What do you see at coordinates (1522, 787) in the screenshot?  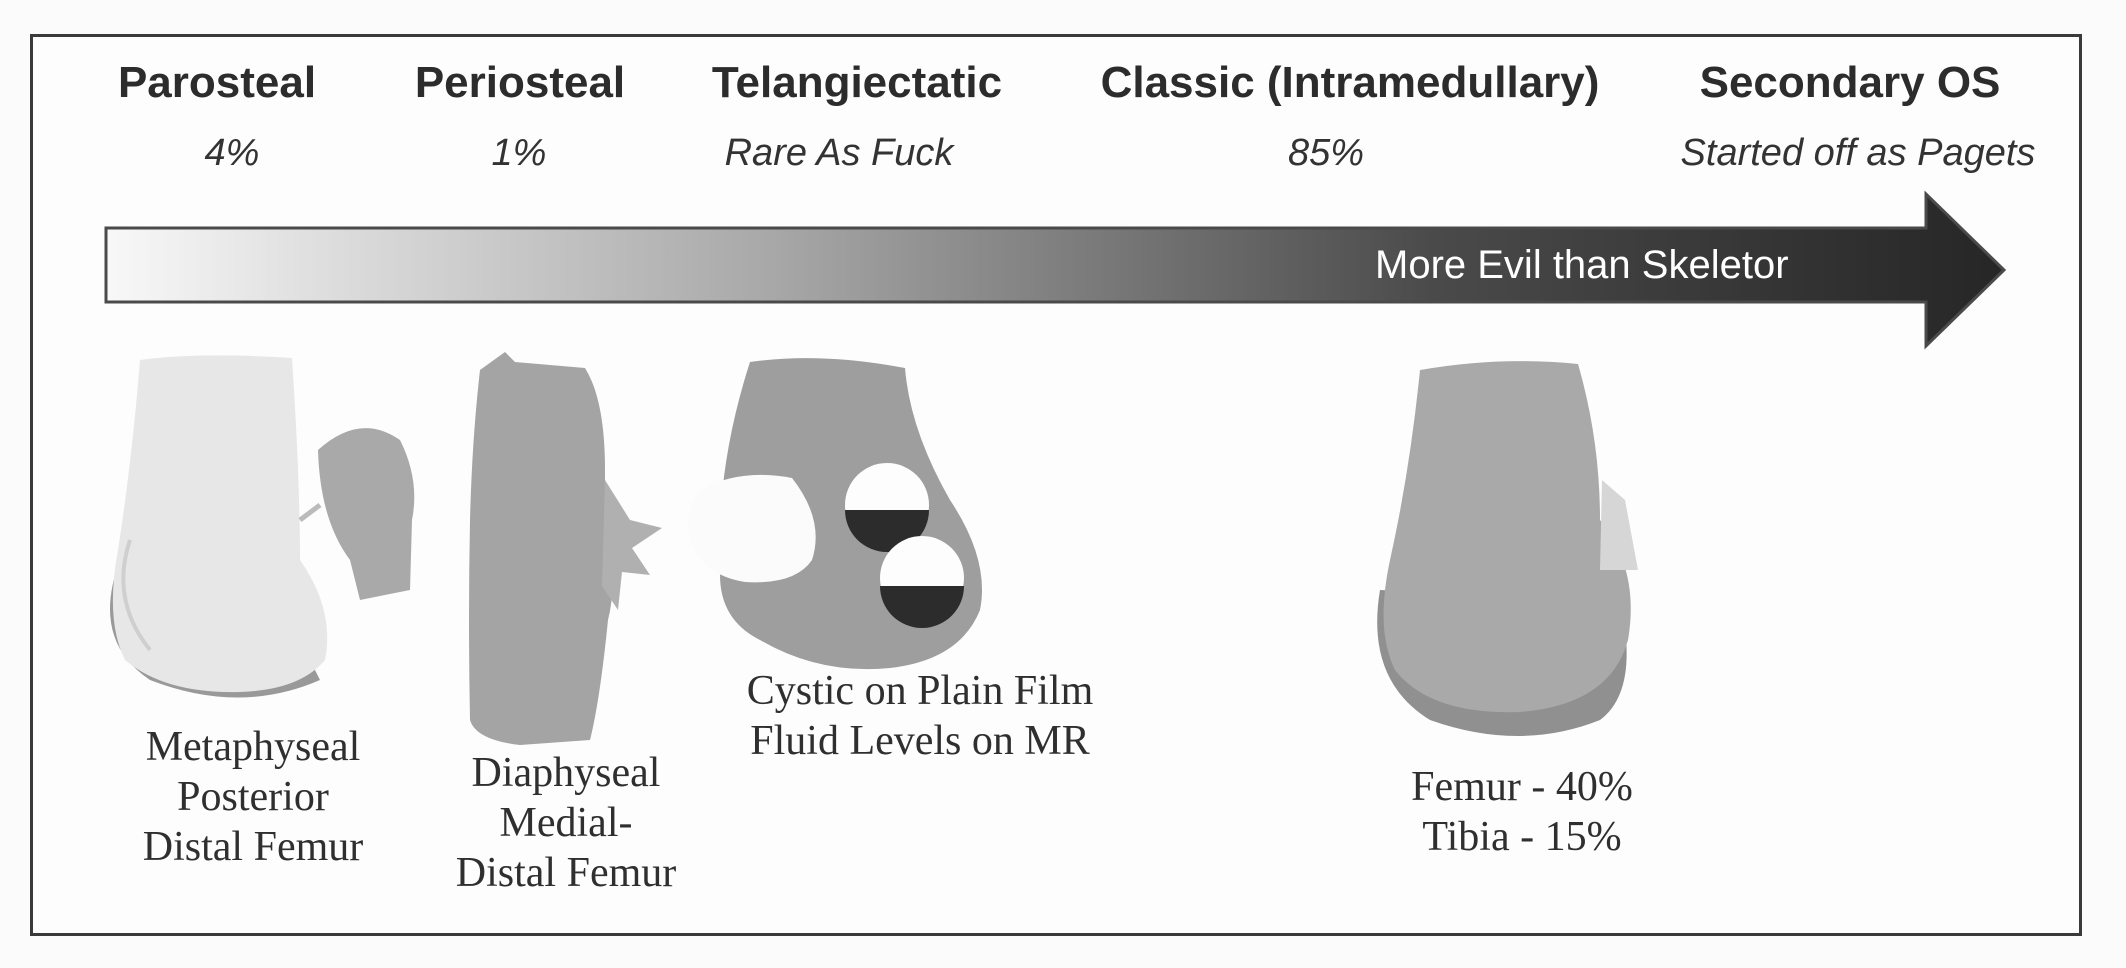 I see `caption-line: Femur - 40%` at bounding box center [1522, 787].